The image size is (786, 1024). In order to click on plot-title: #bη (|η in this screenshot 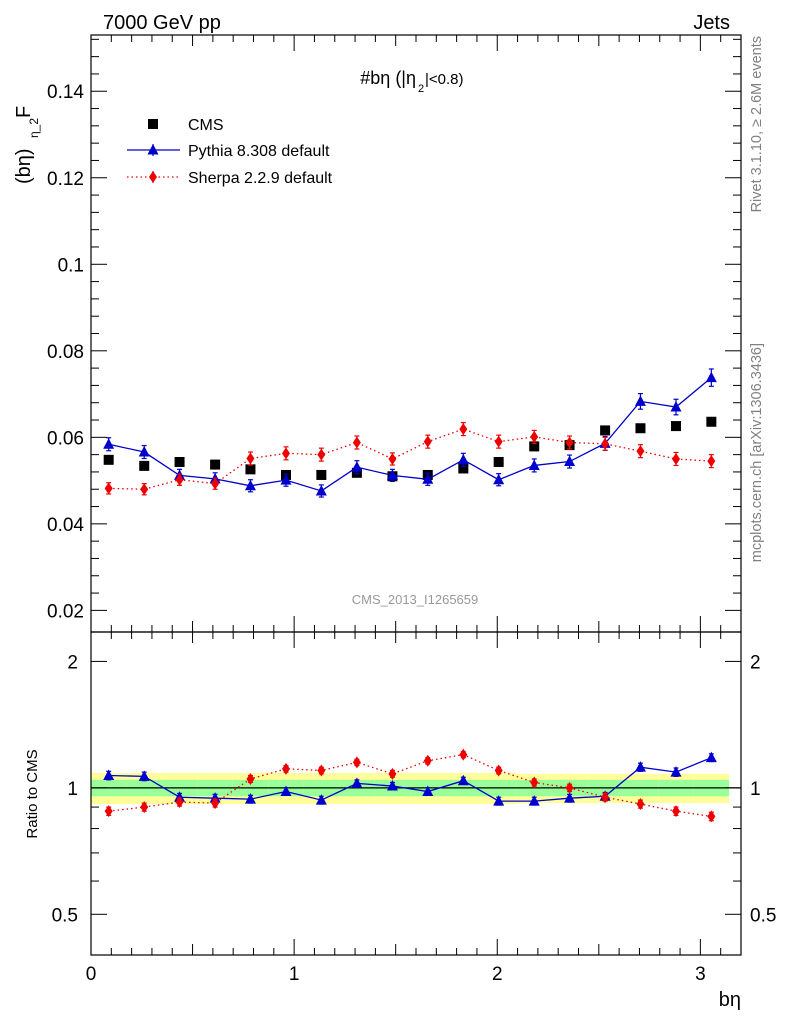, I will do `click(388, 78)`.